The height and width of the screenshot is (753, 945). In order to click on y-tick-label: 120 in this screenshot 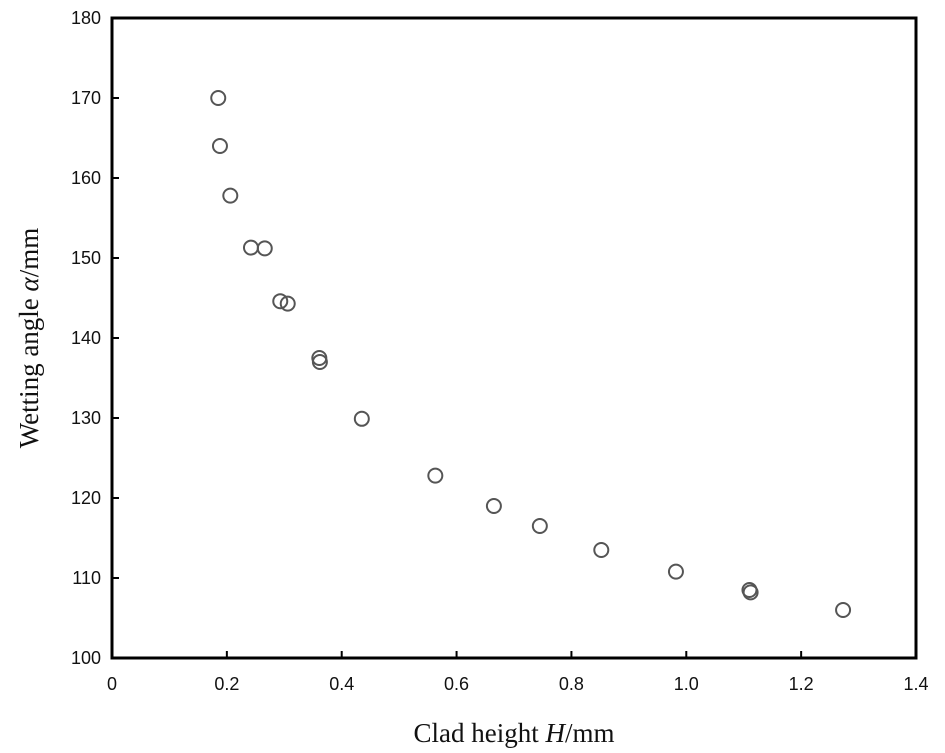, I will do `click(86, 498)`.